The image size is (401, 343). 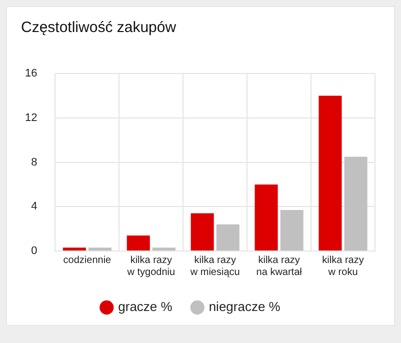 I want to click on y-tick-label: 4, so click(x=34, y=206).